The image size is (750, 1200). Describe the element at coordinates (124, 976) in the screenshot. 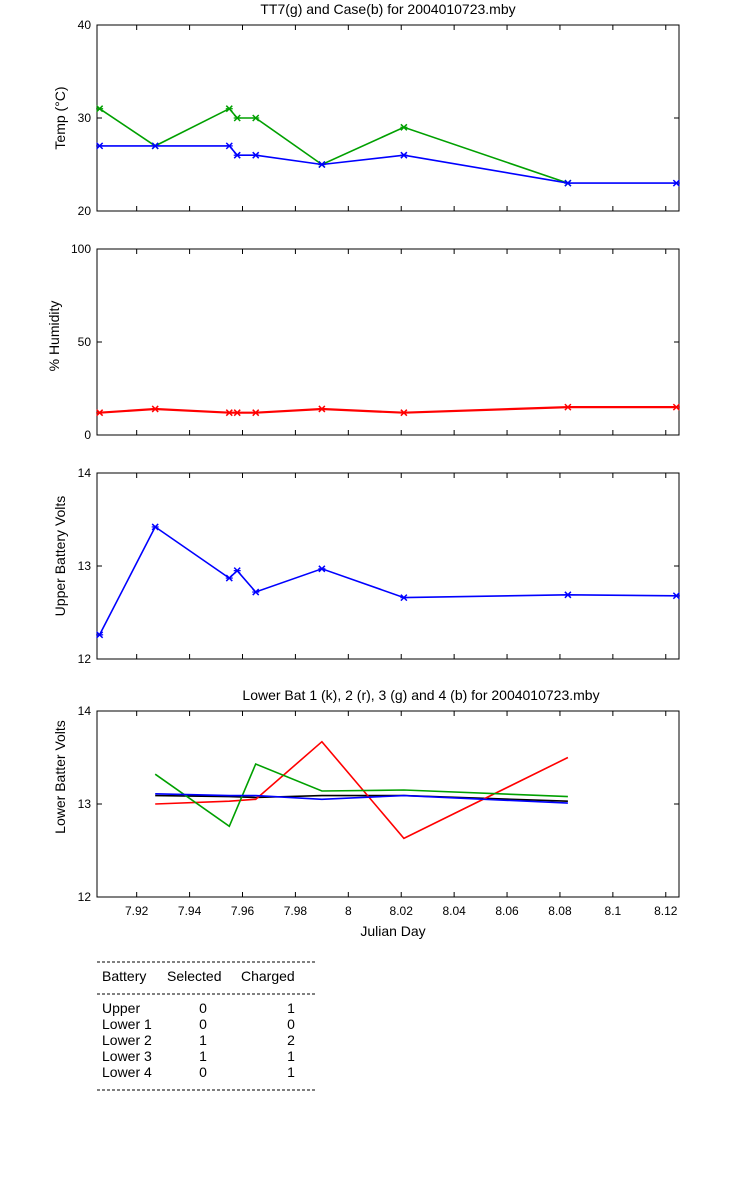

I see `table-header-battery: Battery` at that location.